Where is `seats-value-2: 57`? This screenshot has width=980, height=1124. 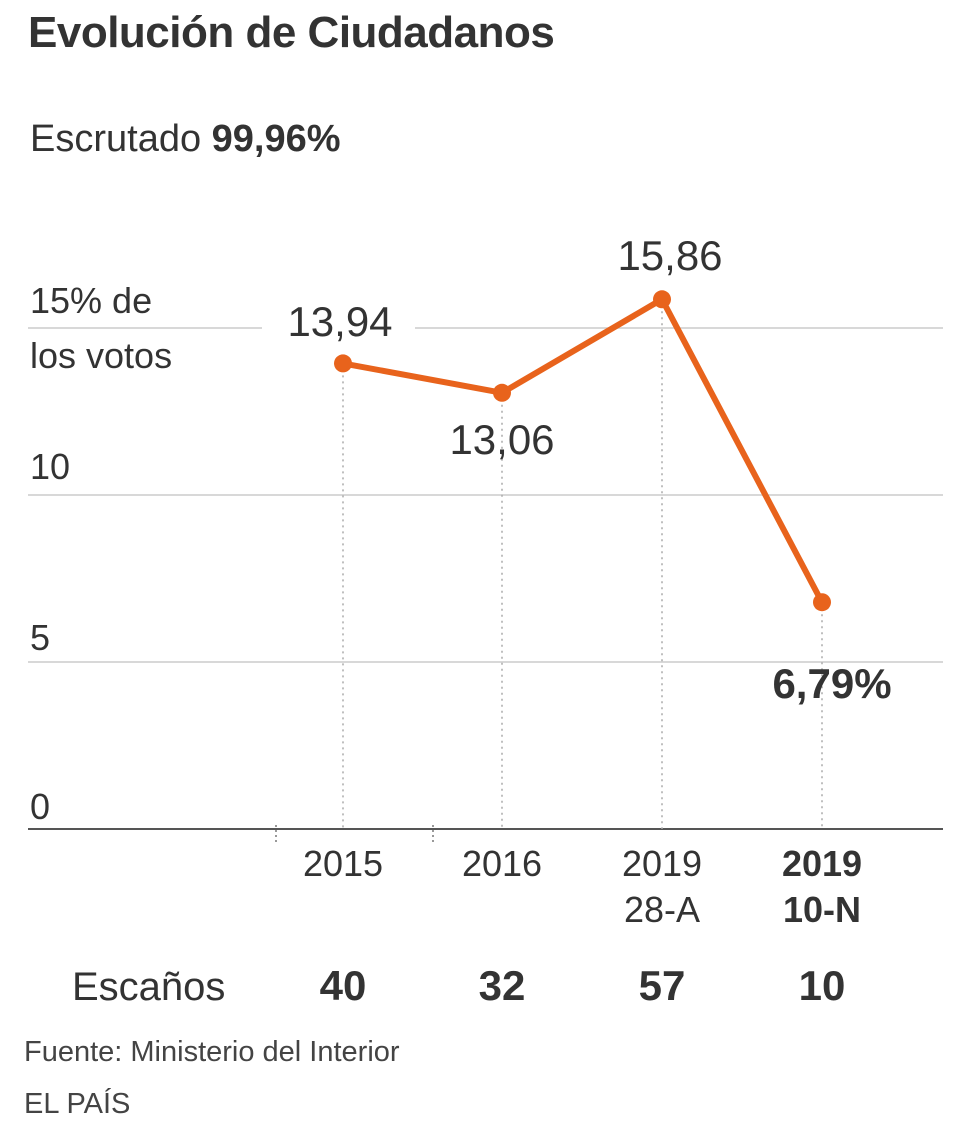
seats-value-2: 57 is located at coordinates (662, 985).